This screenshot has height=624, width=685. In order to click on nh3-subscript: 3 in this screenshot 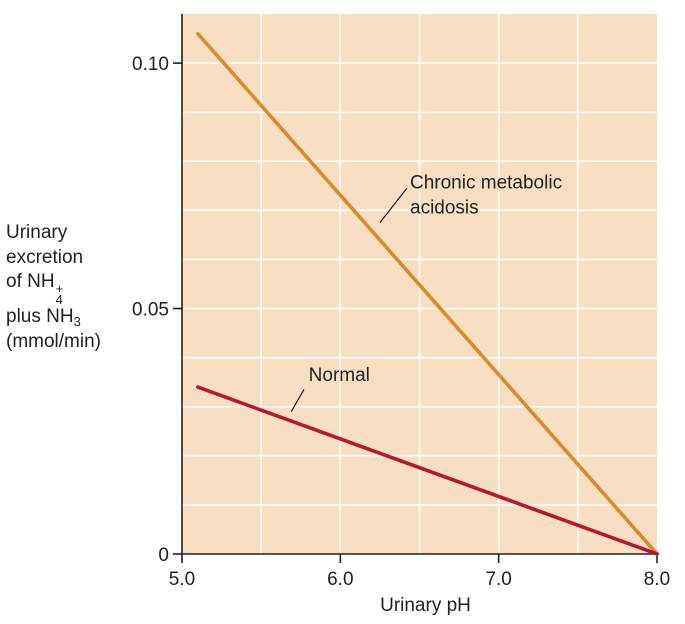, I will do `click(77, 321)`.